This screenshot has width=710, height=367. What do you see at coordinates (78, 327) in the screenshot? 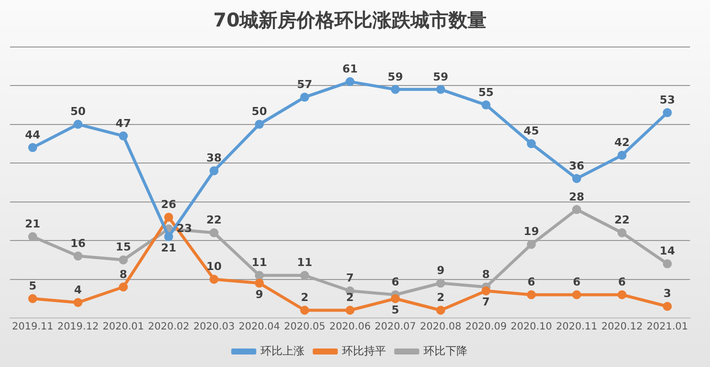
I see `x-tick-label: 2019.12` at bounding box center [78, 327].